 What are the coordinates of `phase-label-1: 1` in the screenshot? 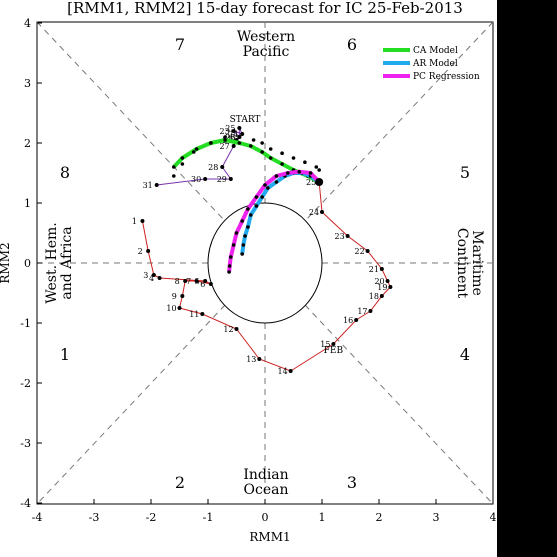 It's located at (65, 354).